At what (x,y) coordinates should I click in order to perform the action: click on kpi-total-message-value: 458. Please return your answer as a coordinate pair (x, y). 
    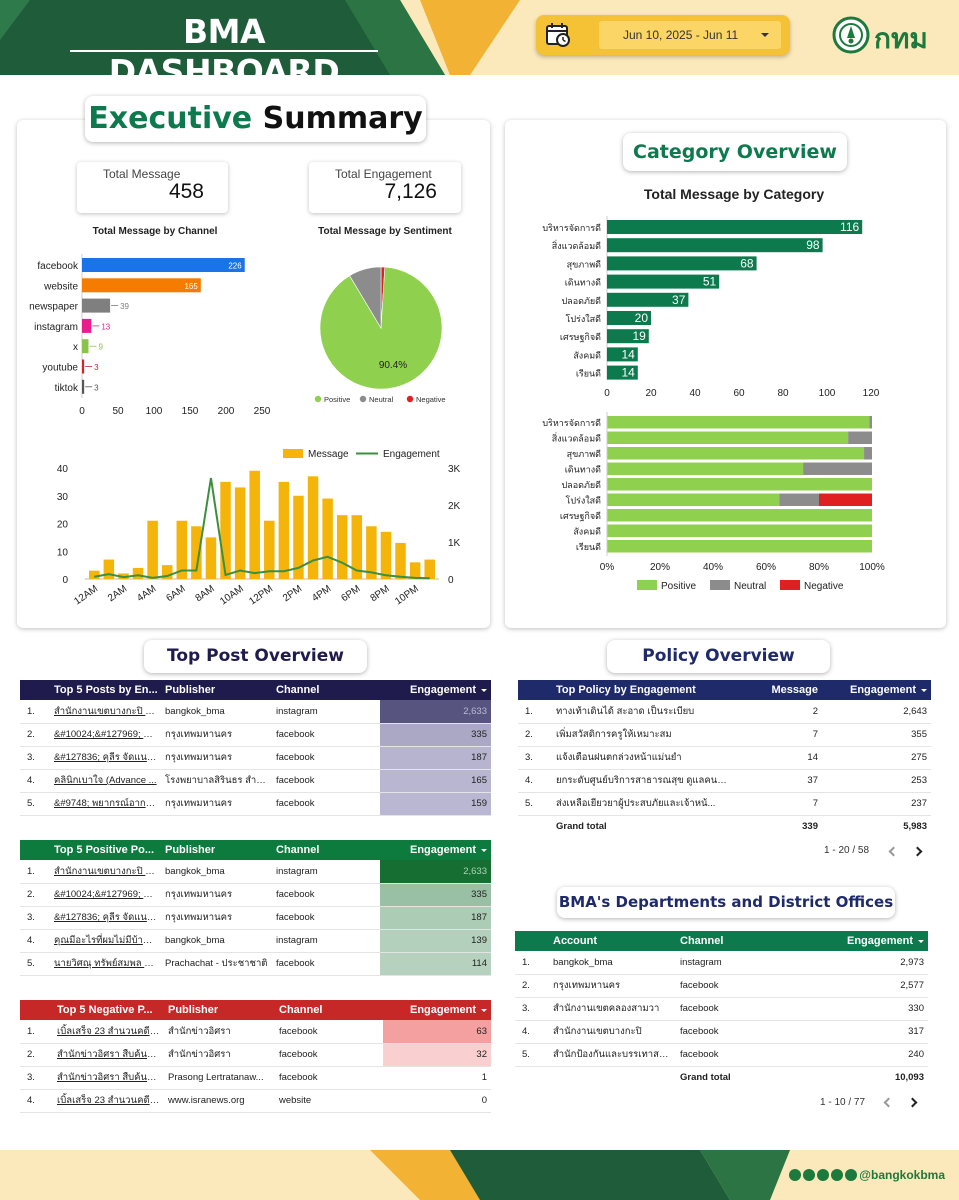
    Looking at the image, I should click on (186, 191).